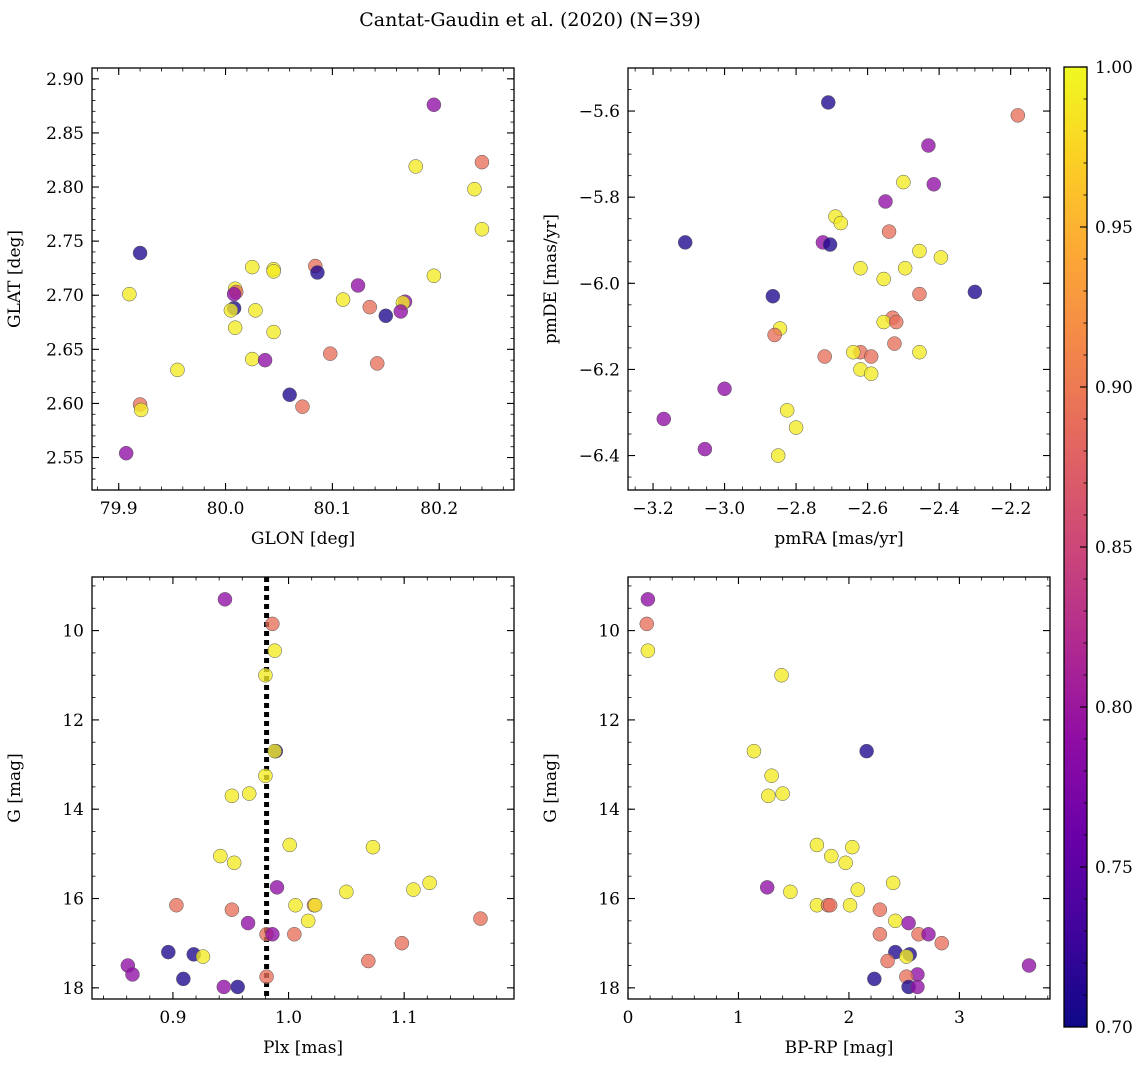  Describe the element at coordinates (599, 112) in the screenshot. I see `y-tick-label: −5.6` at that location.